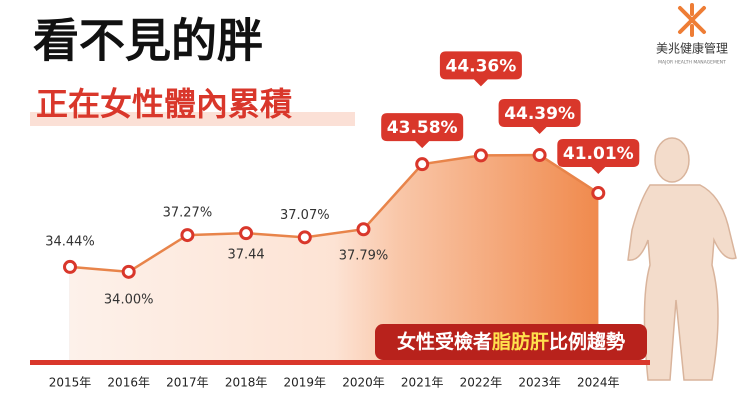 This screenshot has width=750, height=400. What do you see at coordinates (481, 383) in the screenshot?
I see `x-tick-label: 2022年` at bounding box center [481, 383].